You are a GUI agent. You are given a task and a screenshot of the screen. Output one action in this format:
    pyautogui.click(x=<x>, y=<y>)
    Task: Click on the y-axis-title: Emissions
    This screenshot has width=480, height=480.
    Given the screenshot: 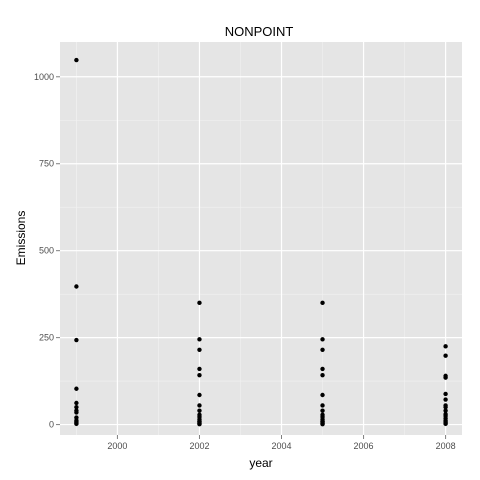 What is the action you would take?
    pyautogui.click(x=21, y=238)
    